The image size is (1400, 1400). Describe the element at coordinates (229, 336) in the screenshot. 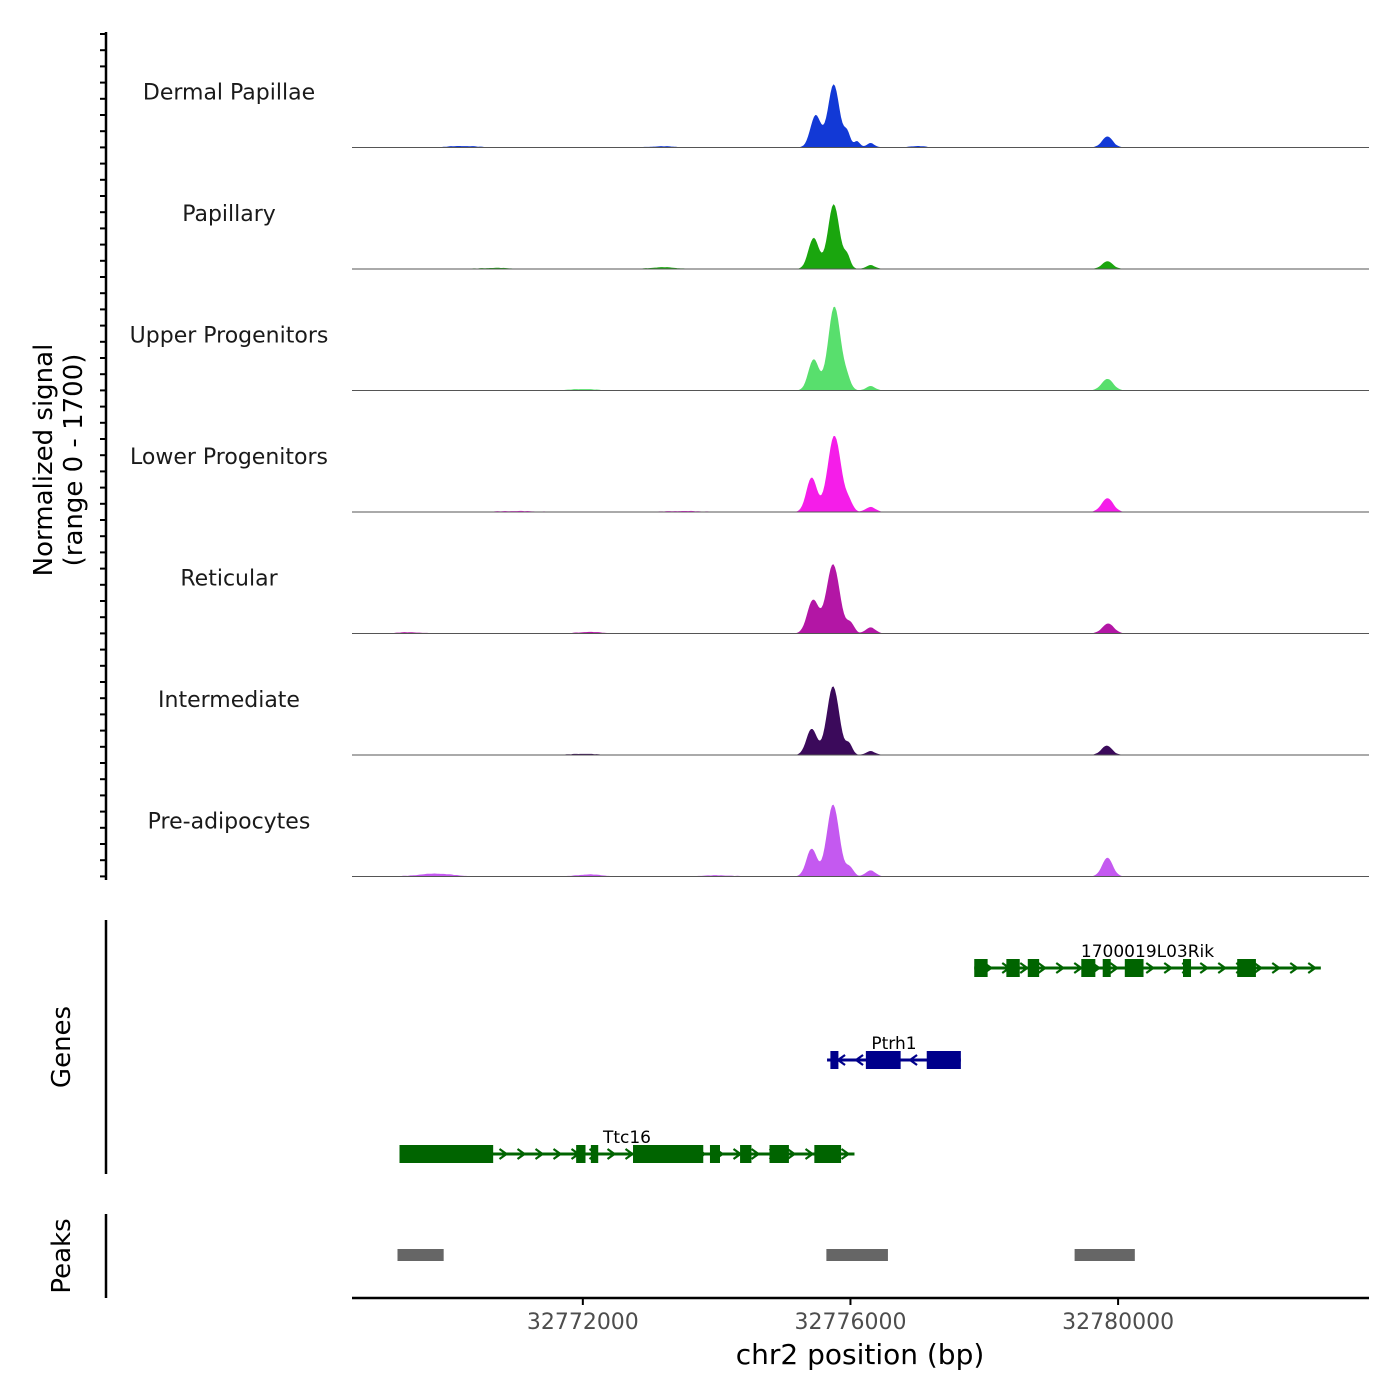

I see `track-label: Upper Progenitors` at that location.